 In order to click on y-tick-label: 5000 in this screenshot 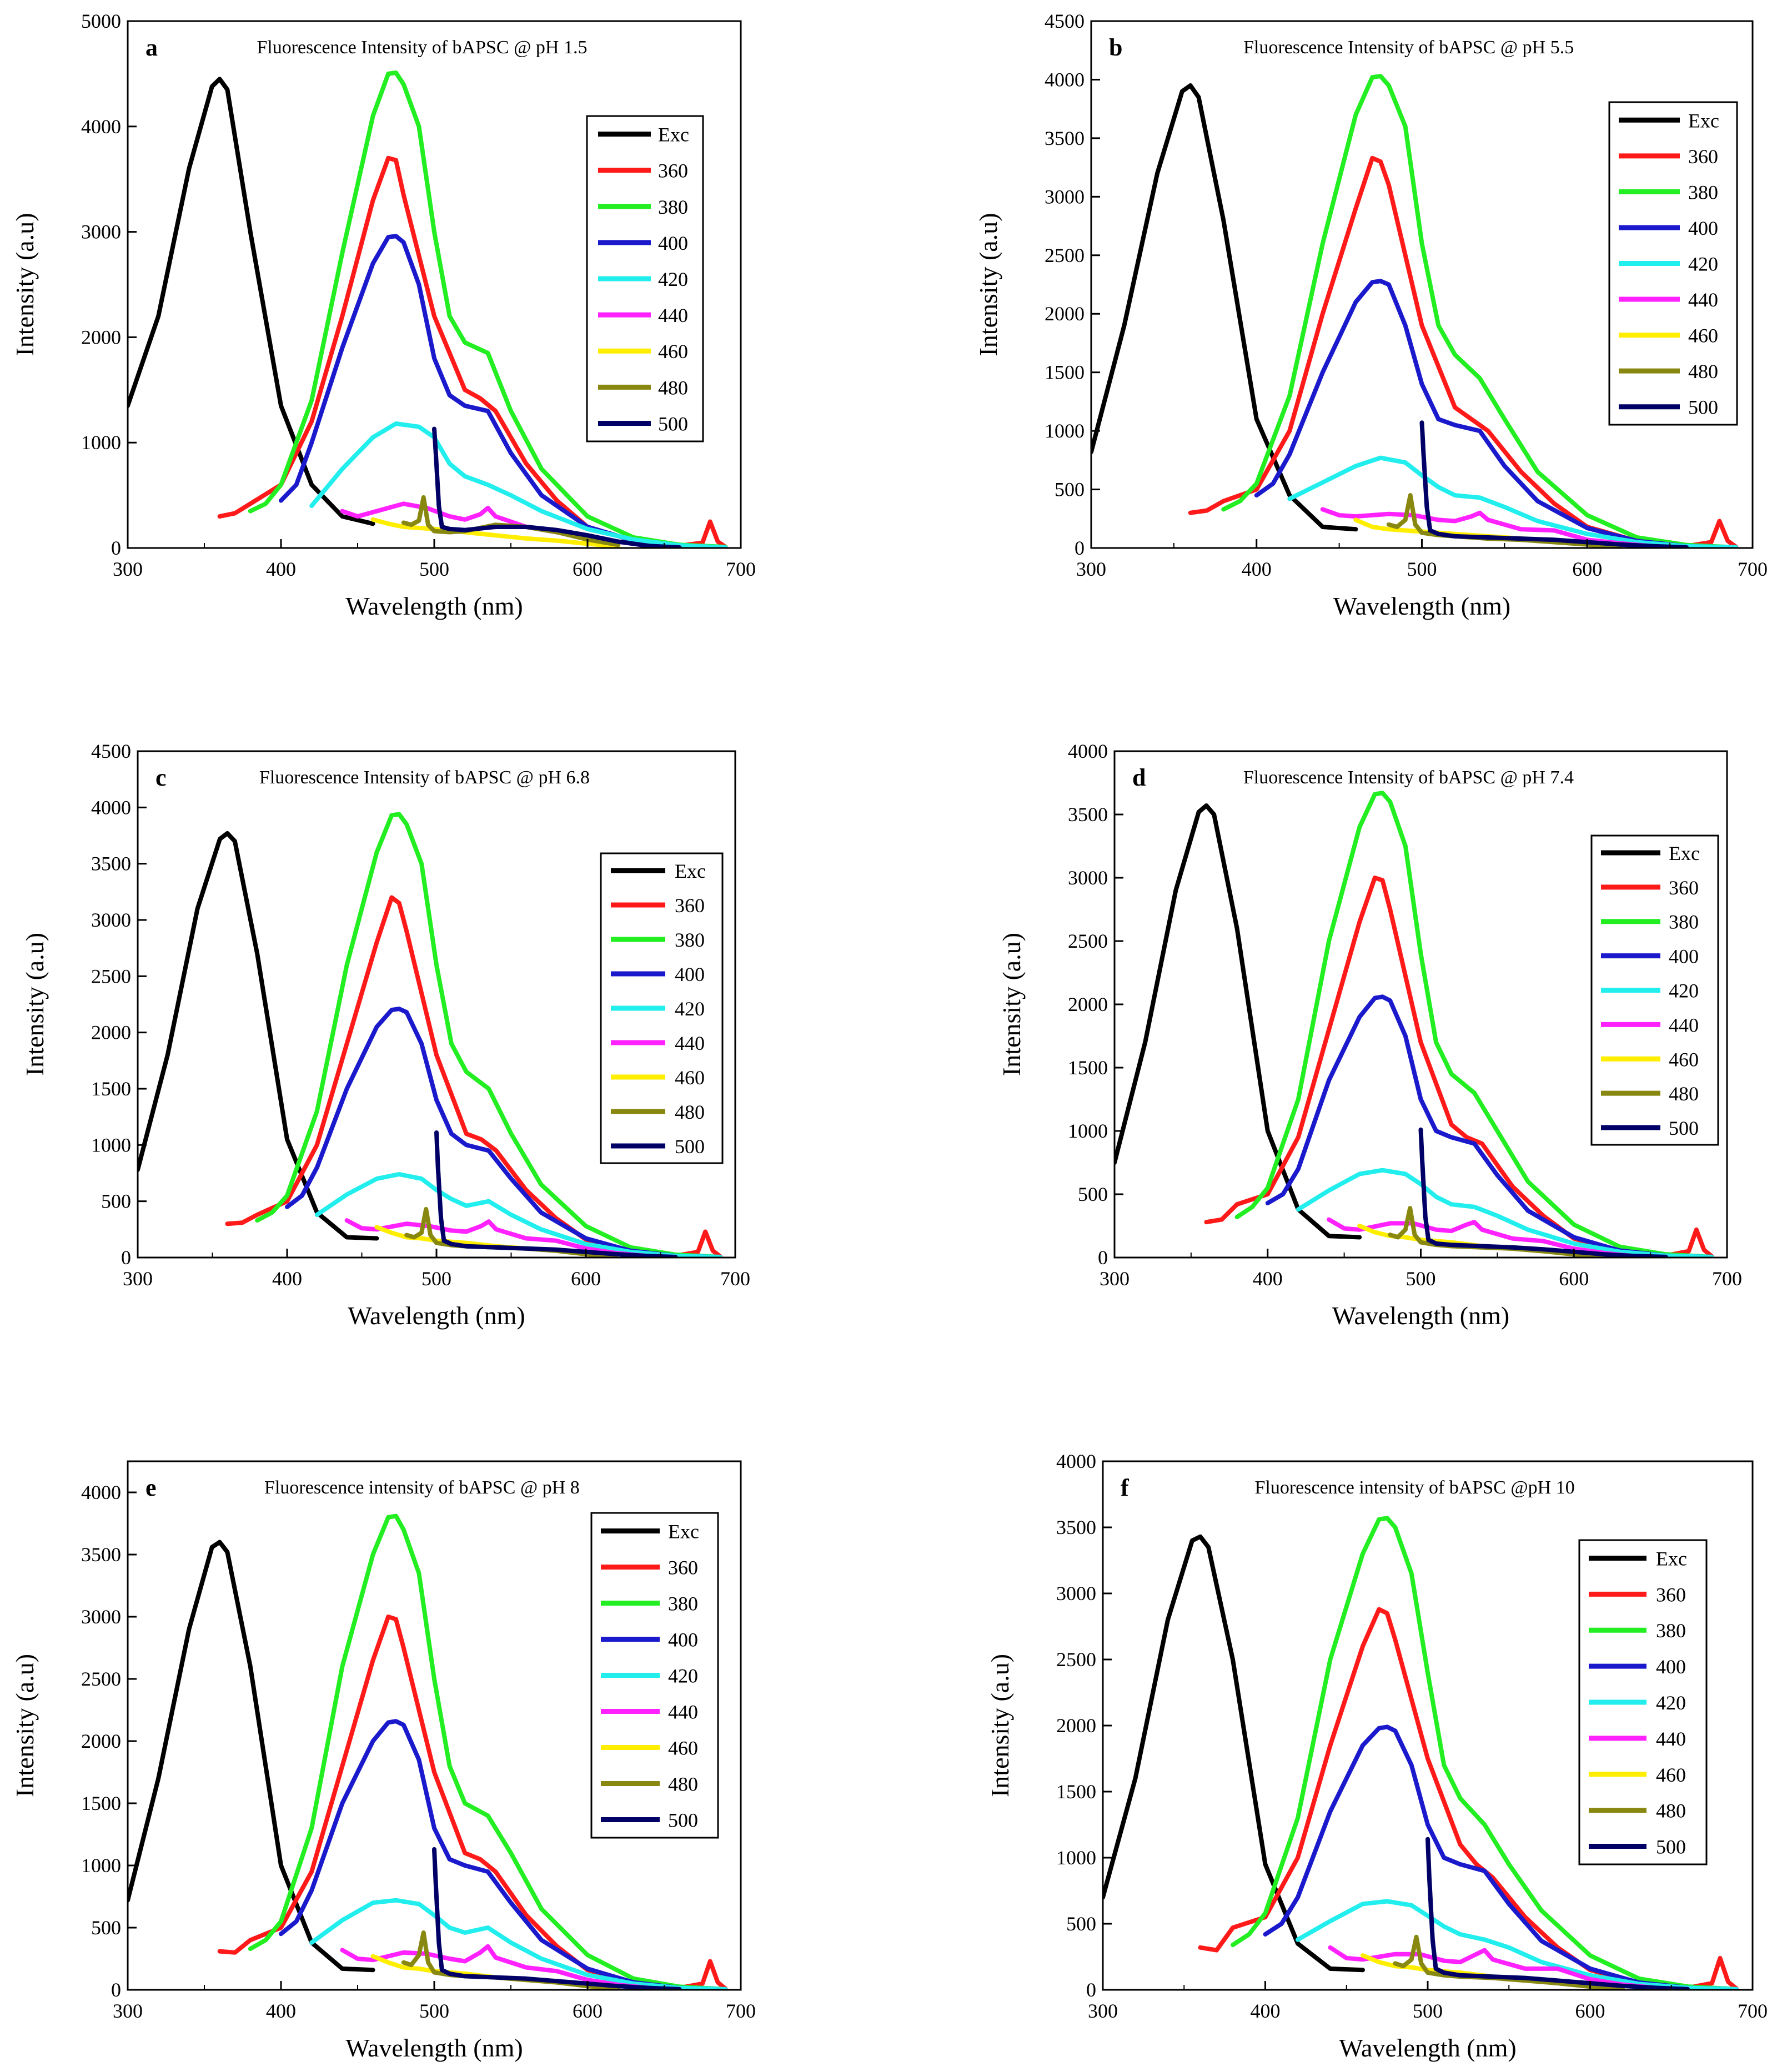, I will do `click(101, 21)`.